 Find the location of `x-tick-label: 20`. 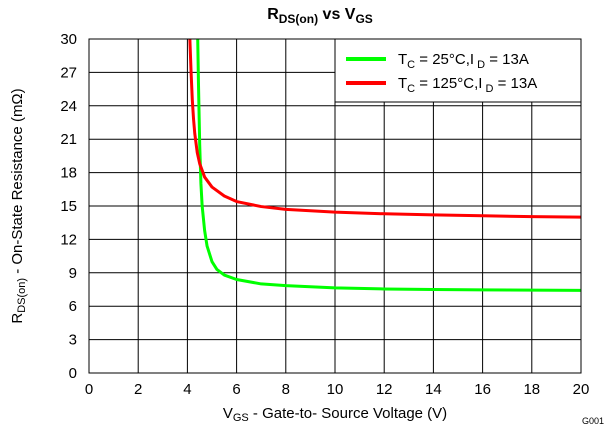

x-tick-label: 20 is located at coordinates (581, 389).